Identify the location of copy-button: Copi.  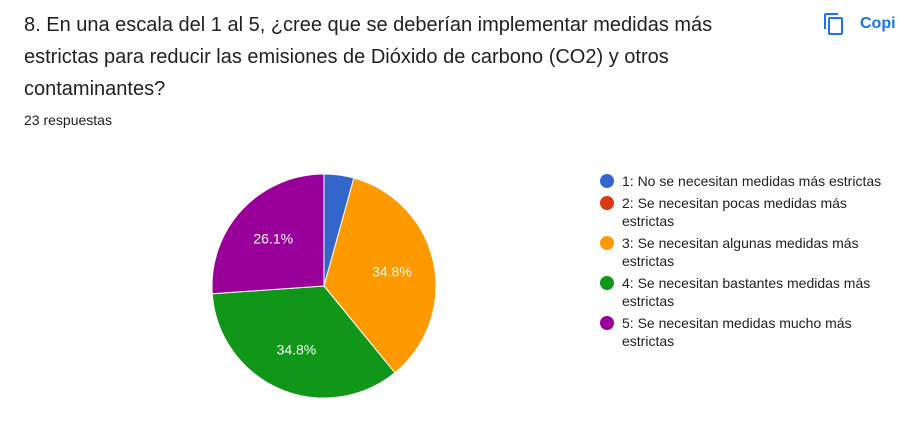
(861, 24).